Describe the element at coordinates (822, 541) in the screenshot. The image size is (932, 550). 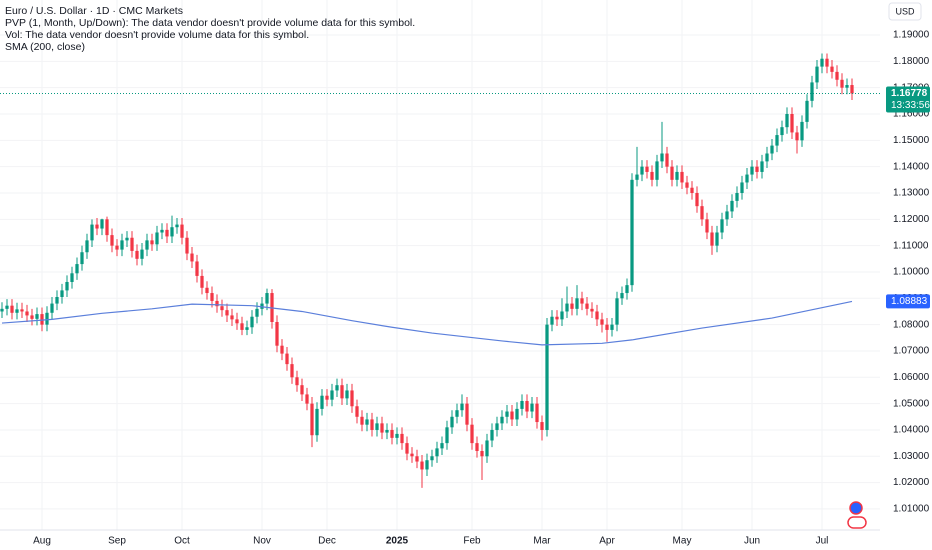
I see `x-tick-label: Jul` at that location.